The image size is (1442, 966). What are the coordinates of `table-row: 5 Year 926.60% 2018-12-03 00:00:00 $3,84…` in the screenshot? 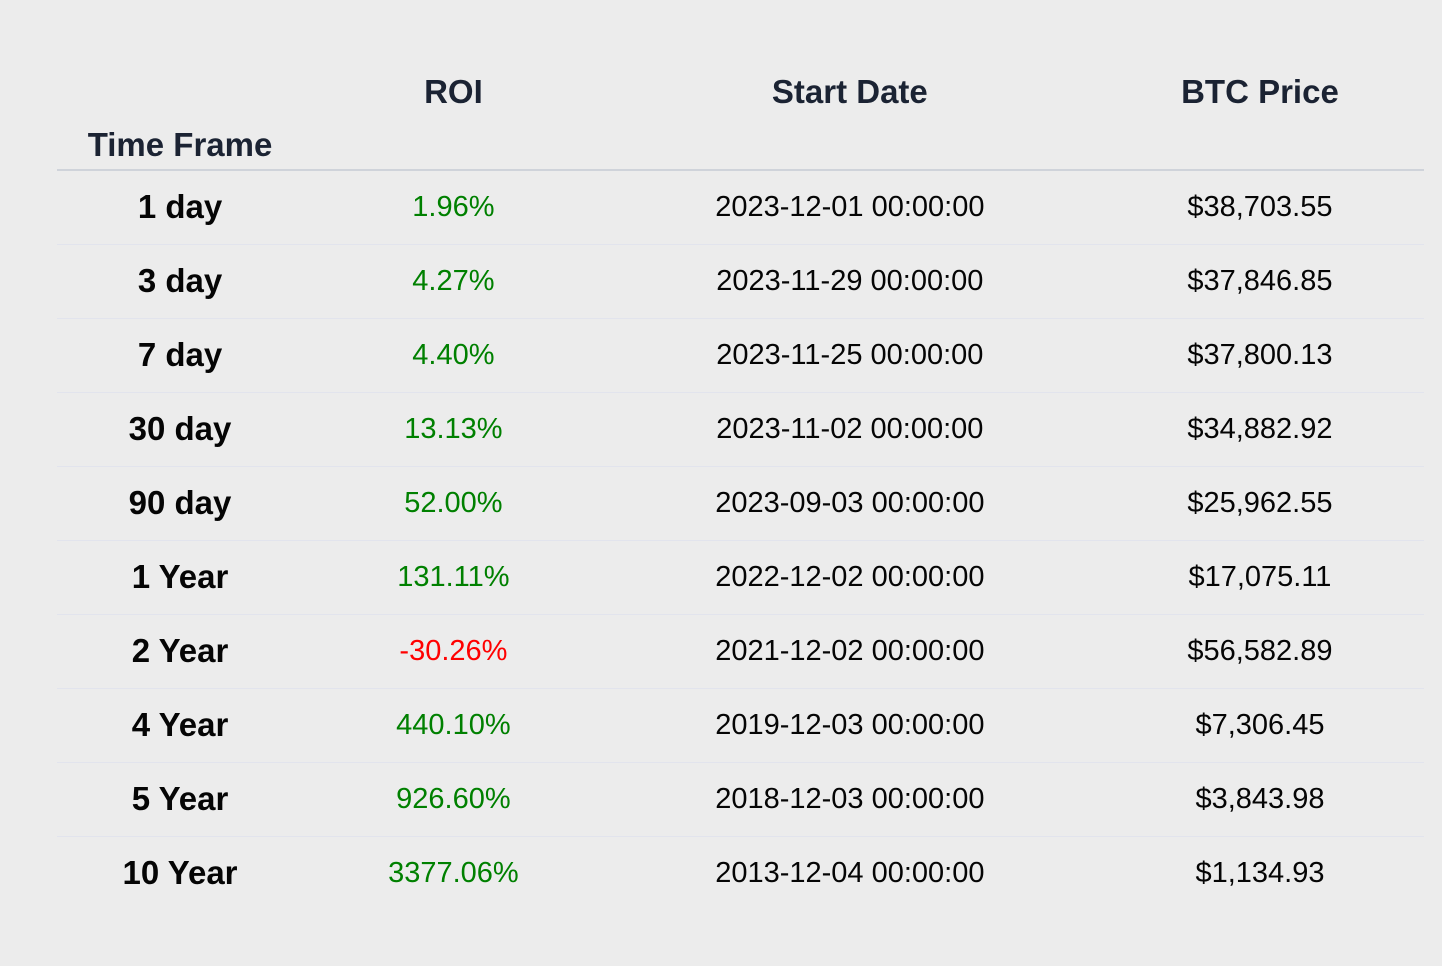 It's located at (740, 798).